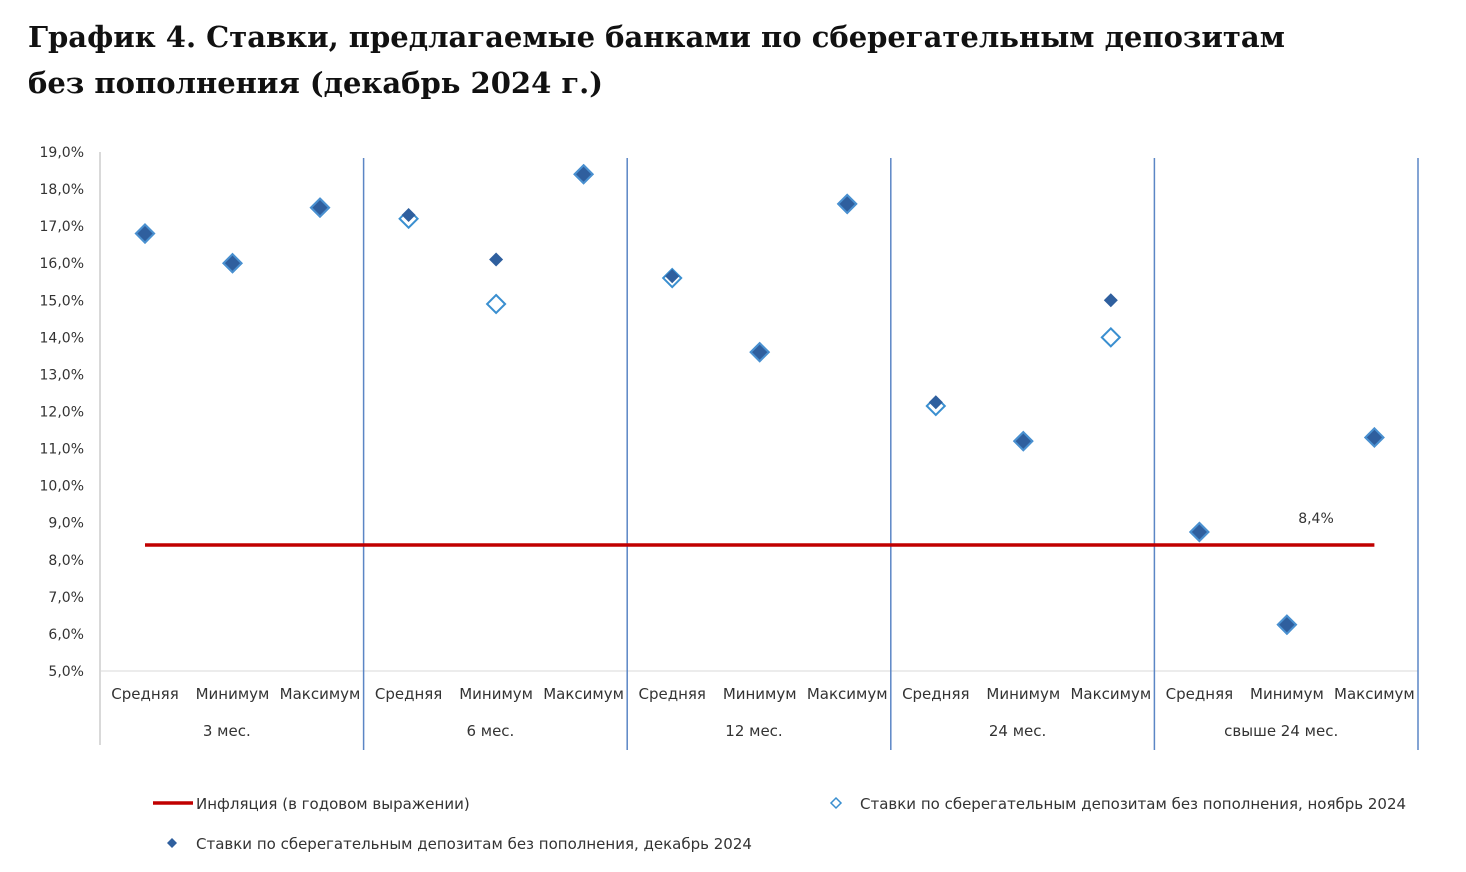 This screenshot has height=872, width=1466. What do you see at coordinates (753, 731) in the screenshot?
I see `group-label: 12 мес.` at bounding box center [753, 731].